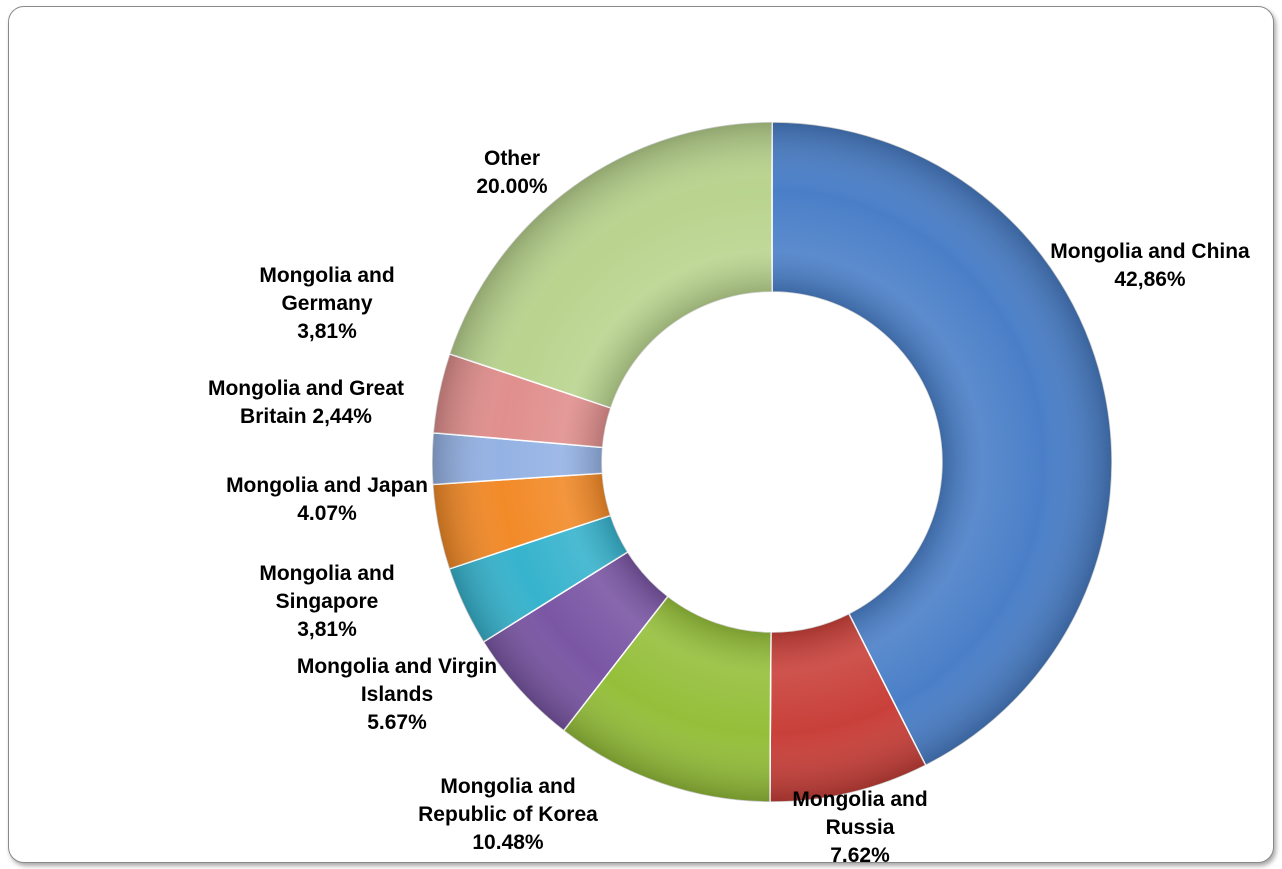  I want to click on data-label: Mongolia and Germany 3,81%, so click(326, 303).